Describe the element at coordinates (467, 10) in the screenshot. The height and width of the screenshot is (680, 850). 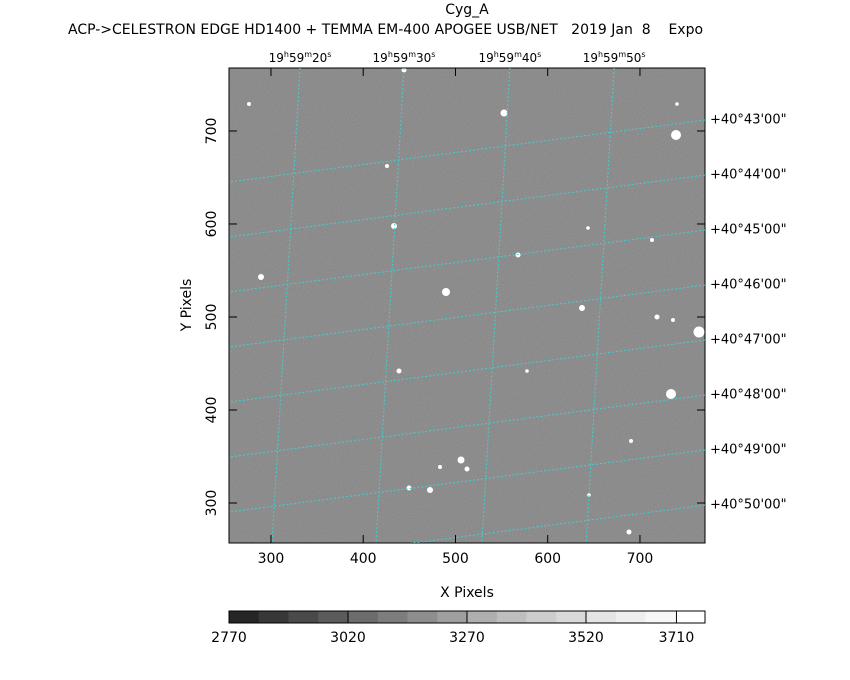
I see `chart-title: Cyg_A` at that location.